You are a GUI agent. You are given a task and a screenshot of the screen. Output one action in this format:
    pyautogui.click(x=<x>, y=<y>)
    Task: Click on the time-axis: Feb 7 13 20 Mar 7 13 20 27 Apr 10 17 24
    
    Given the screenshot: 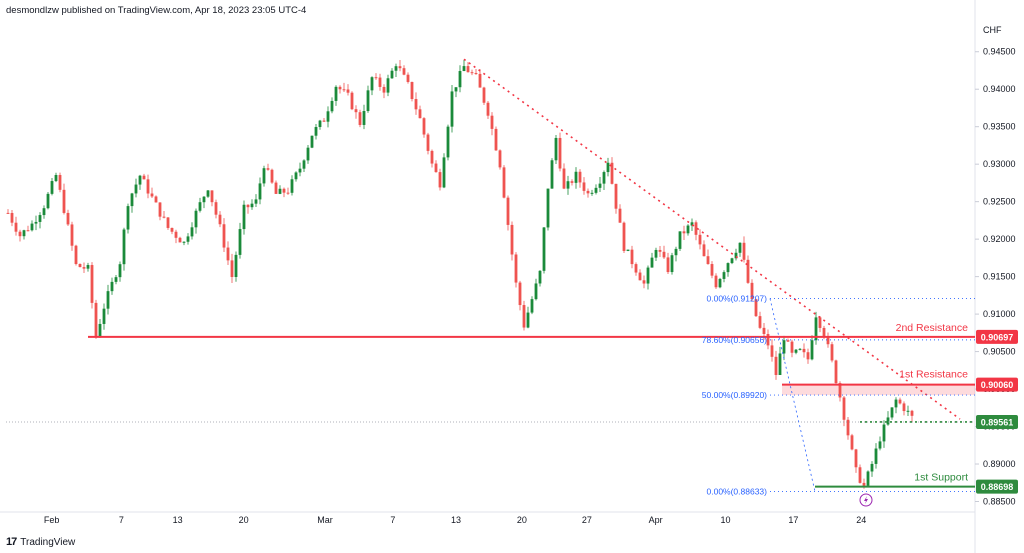 What is the action you would take?
    pyautogui.click(x=458, y=509)
    